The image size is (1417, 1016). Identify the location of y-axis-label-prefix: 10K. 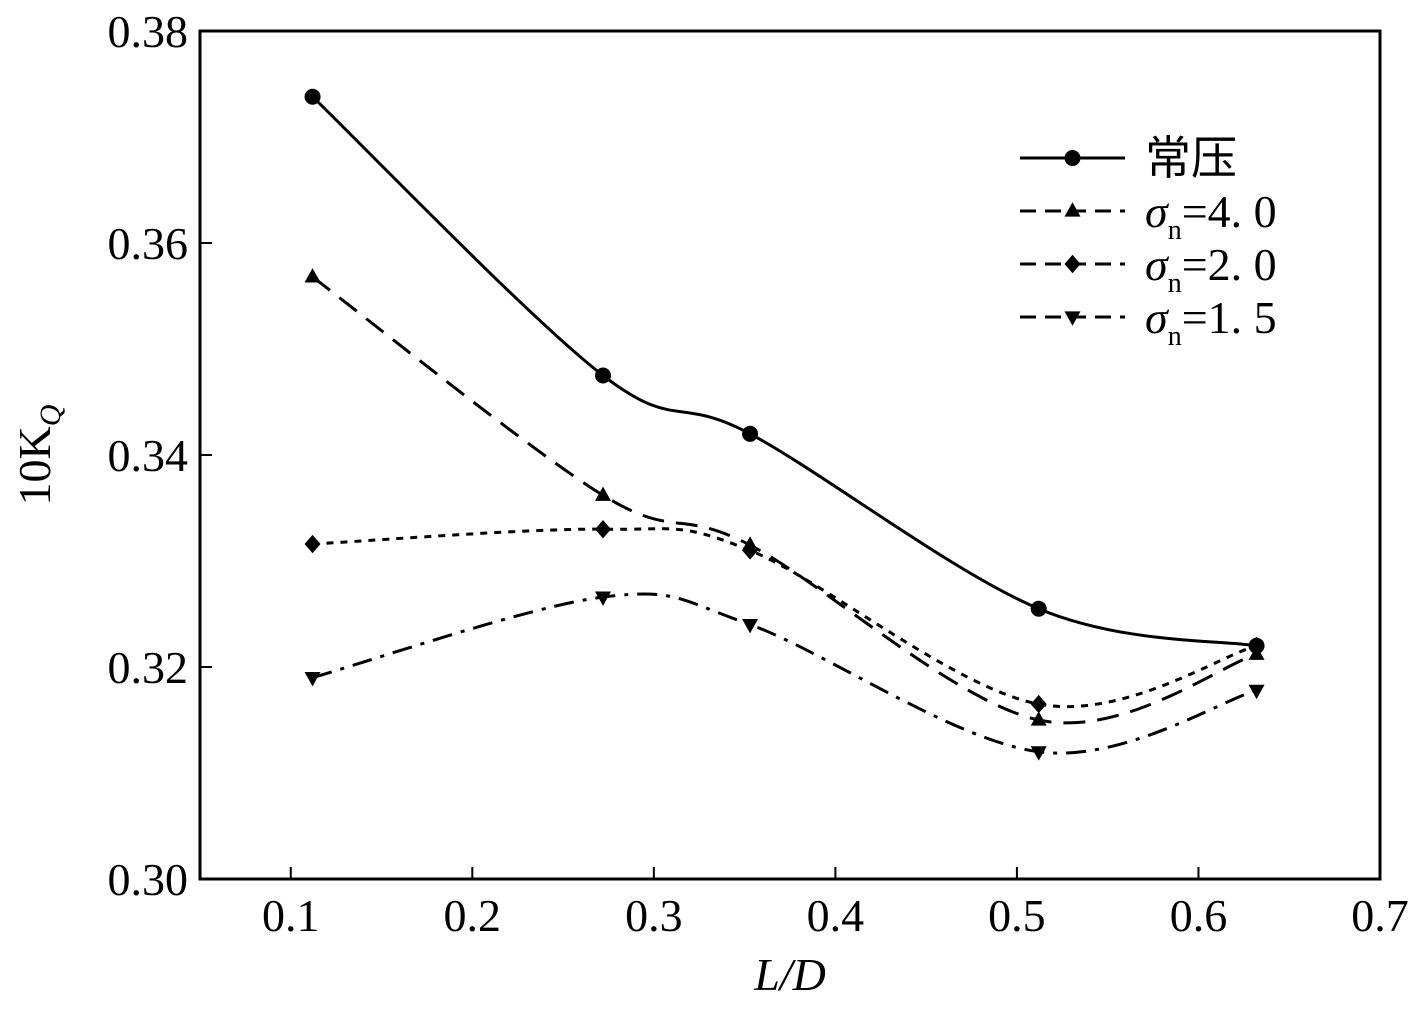
(34, 465).